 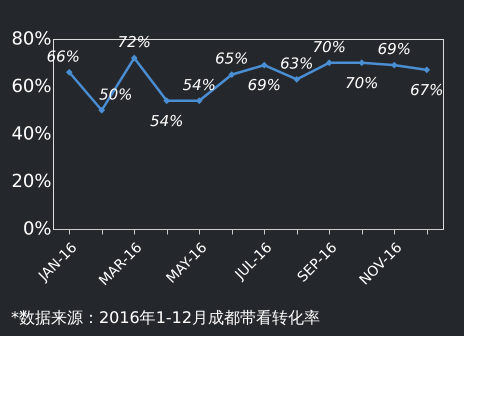 What do you see at coordinates (165, 317) in the screenshot?
I see `text: *数据来源：2016年1-12月成都带看转化率` at bounding box center [165, 317].